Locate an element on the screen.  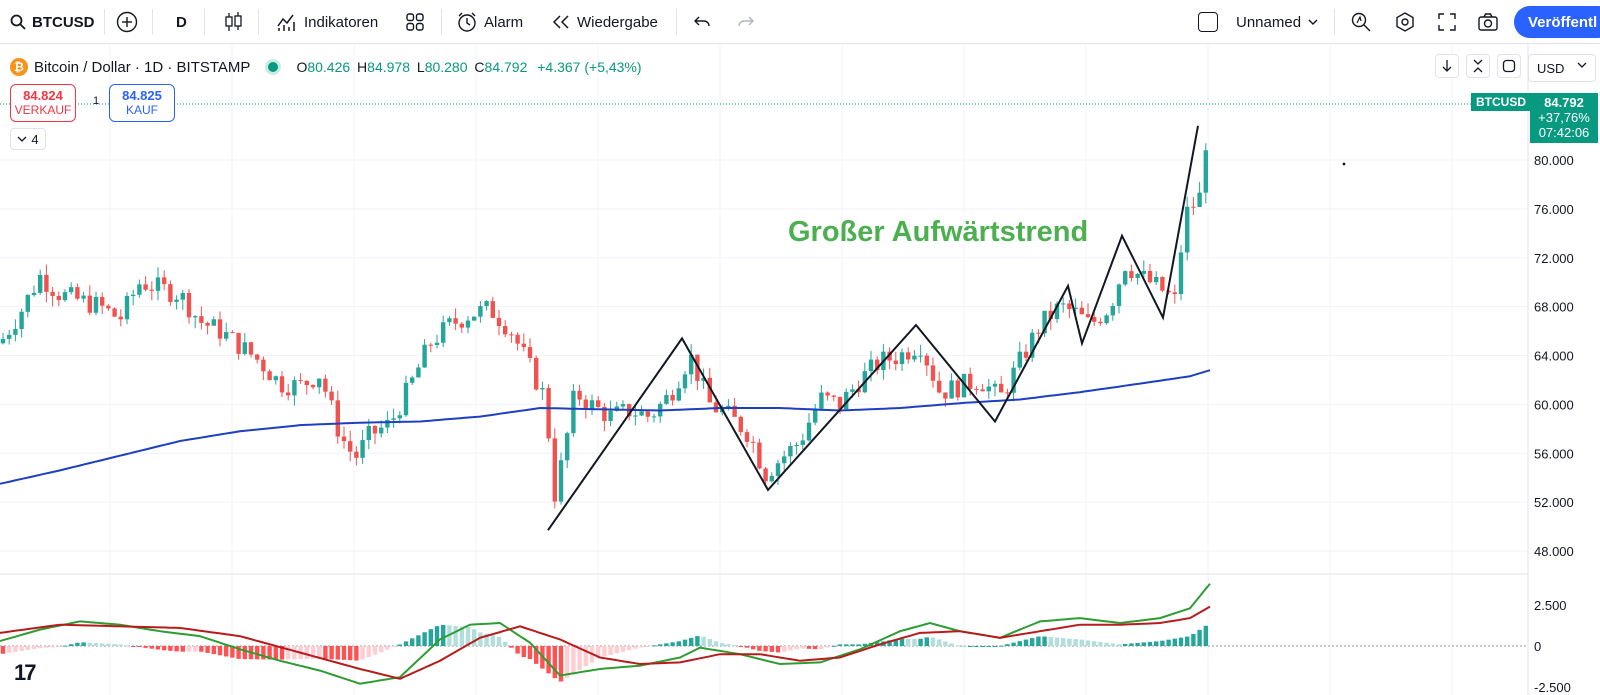
indicators-collapse-button: 4 is located at coordinates (28, 139).